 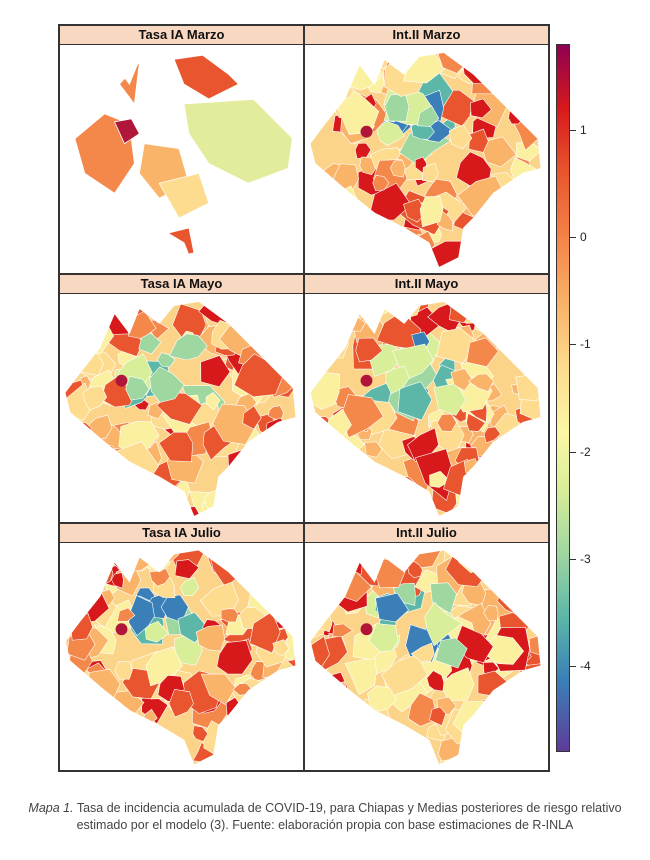 What do you see at coordinates (181, 647) in the screenshot?
I see `panel-tasa-ia-julio: Tasa IA Julio` at bounding box center [181, 647].